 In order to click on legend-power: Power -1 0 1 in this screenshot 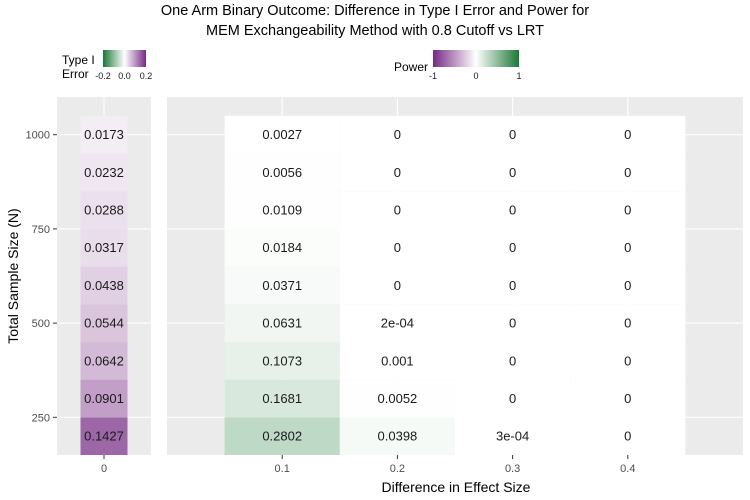, I will do `click(458, 65)`.